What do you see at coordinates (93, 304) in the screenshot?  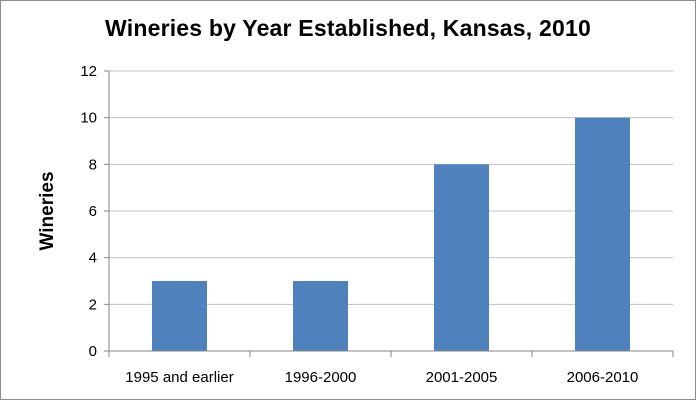 I see `y-tick-label-2: 2` at bounding box center [93, 304].